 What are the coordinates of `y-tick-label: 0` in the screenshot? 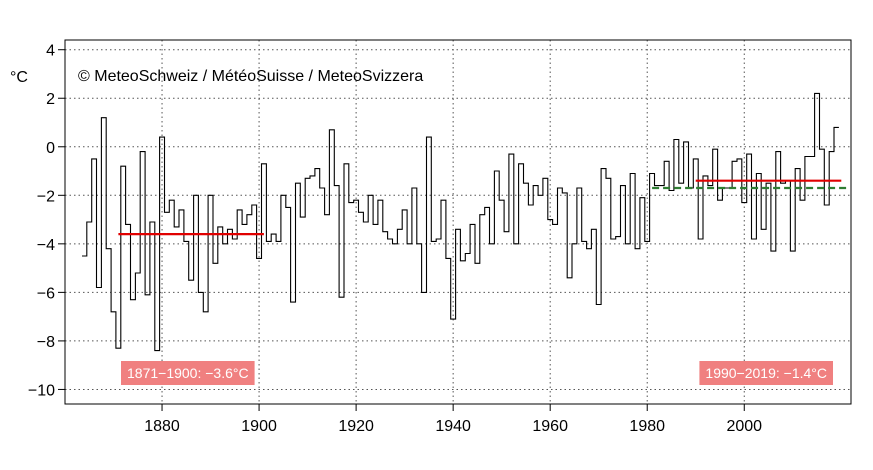 It's located at (50, 148).